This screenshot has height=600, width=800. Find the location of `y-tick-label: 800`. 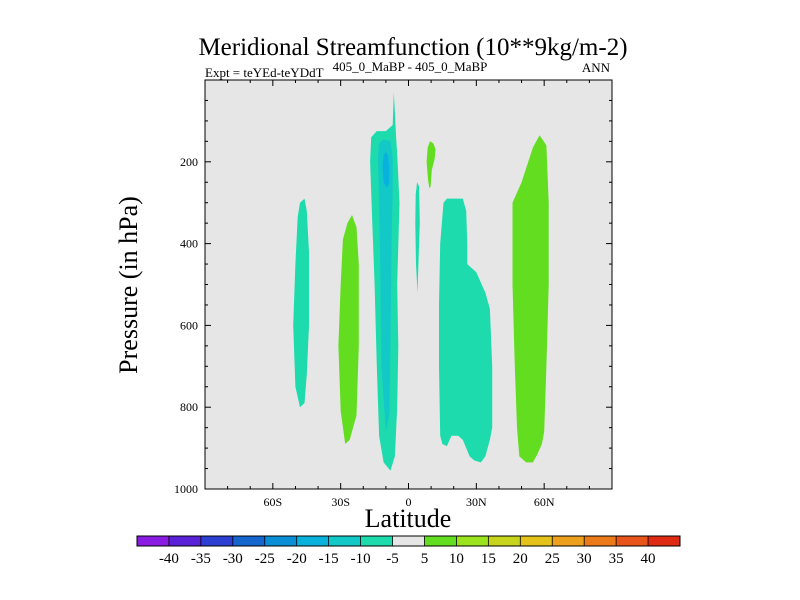

y-tick-label: 800 is located at coordinates (189, 407).